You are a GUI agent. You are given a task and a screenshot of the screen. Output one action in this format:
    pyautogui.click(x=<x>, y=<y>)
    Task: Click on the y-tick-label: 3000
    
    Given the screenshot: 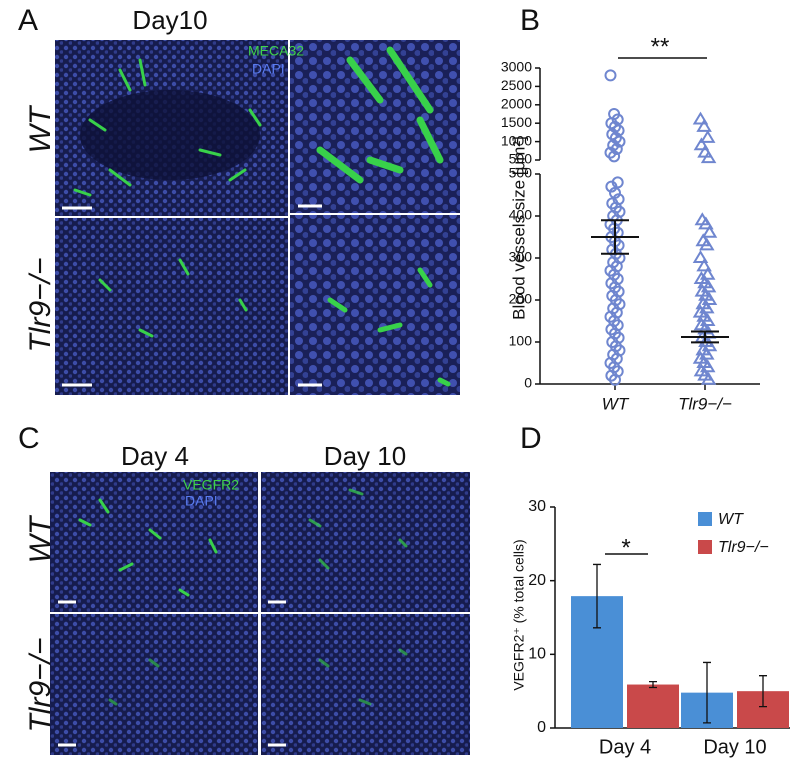 What is the action you would take?
    pyautogui.click(x=516, y=67)
    